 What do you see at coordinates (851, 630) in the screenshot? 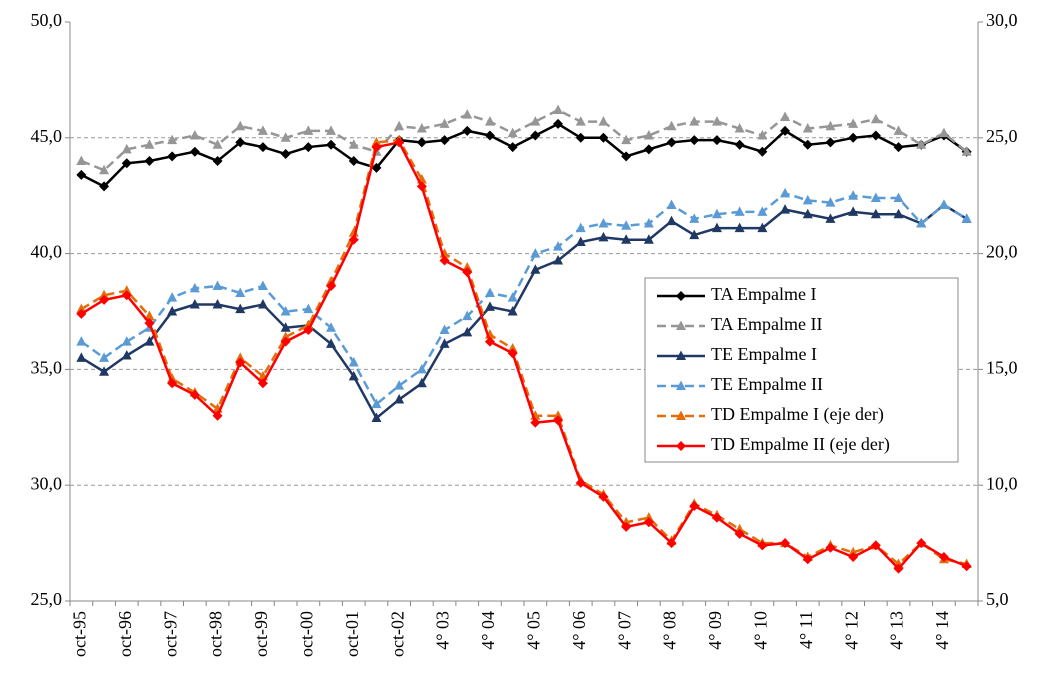
I see `x-tick-label: 4° 12` at bounding box center [851, 630].